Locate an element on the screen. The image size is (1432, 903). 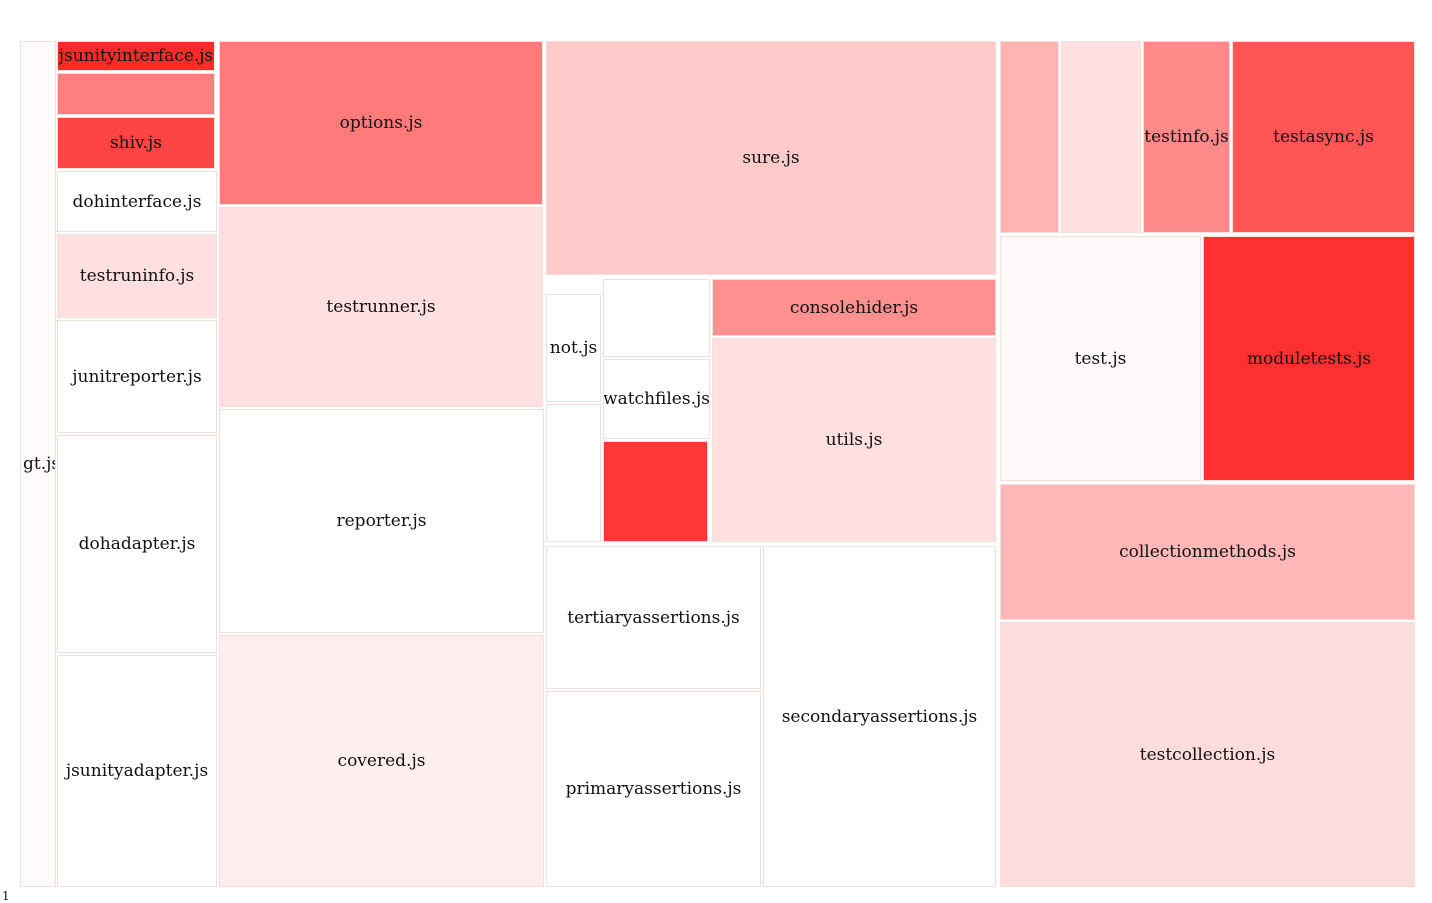
treemap-cell-primaryassertions: primaryassertions.js is located at coordinates (653, 789).